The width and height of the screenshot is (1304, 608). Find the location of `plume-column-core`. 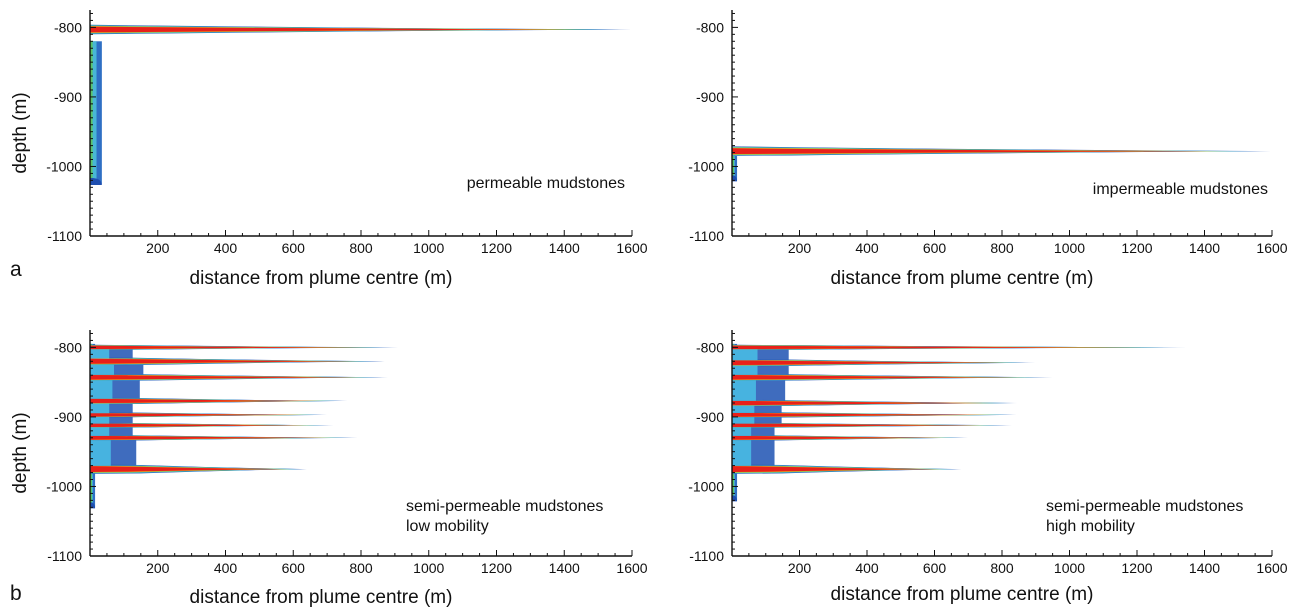

plume-column-core is located at coordinates (93, 112).